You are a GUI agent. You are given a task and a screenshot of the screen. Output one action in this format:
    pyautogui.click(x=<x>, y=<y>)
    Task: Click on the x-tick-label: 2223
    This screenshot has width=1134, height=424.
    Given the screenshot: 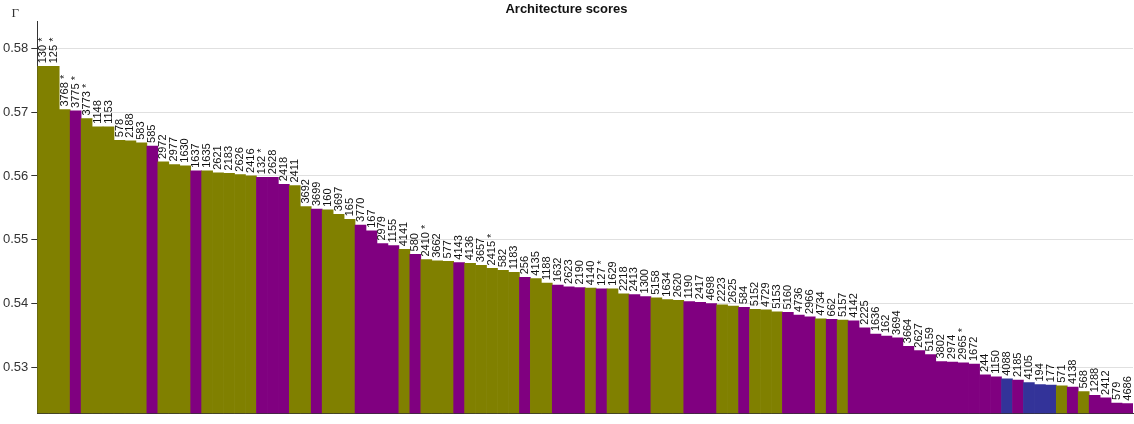 What is the action you would take?
    pyautogui.click(x=721, y=289)
    